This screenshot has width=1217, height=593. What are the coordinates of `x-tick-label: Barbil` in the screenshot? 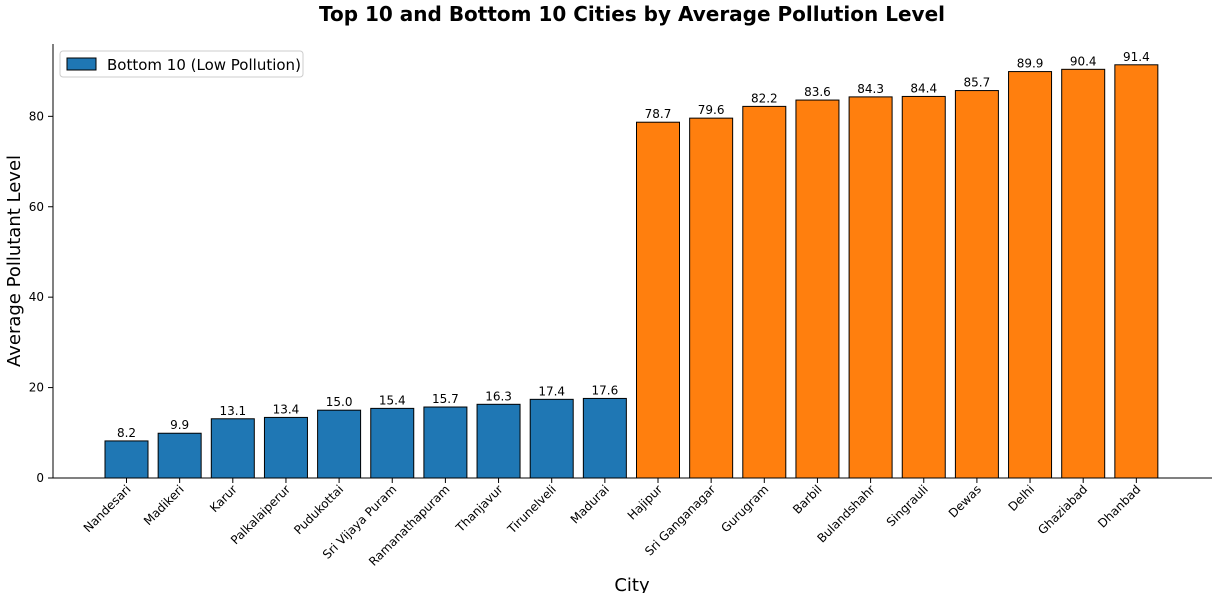 It's located at (807, 499).